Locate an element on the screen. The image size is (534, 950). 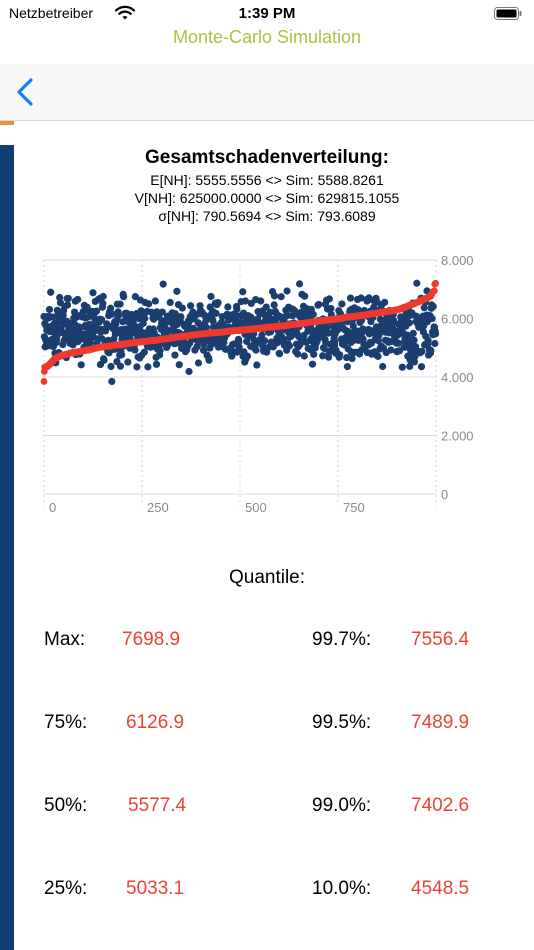
quantile-label: 99.5%: is located at coordinates (342, 722).